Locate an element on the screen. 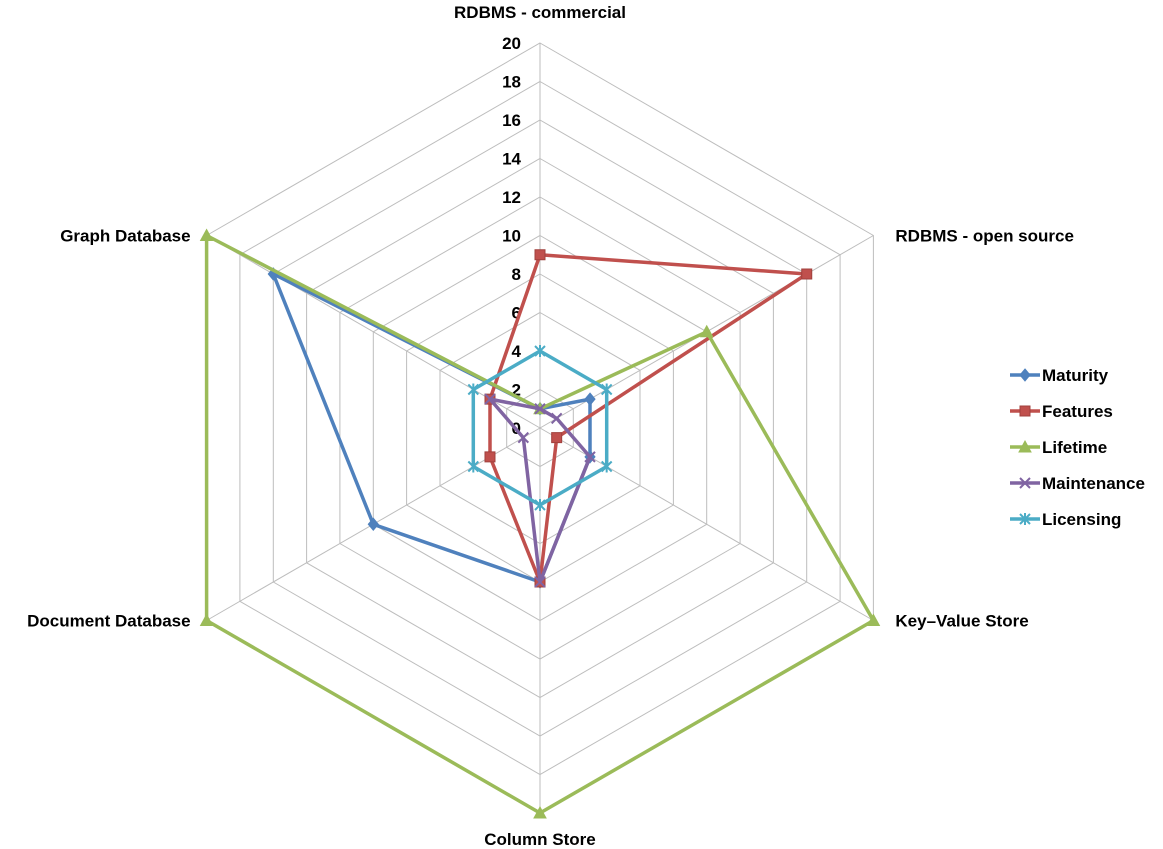 The height and width of the screenshot is (849, 1163). legend-item: Maintenance is located at coordinates (1077, 483).